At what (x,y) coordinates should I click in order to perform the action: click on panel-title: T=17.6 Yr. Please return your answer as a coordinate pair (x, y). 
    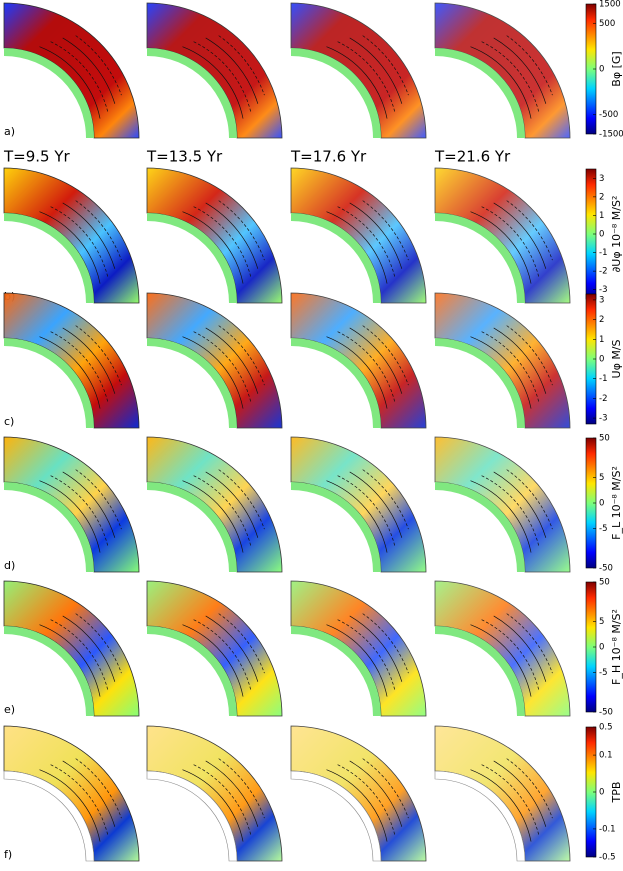
    Looking at the image, I should click on (328, 157).